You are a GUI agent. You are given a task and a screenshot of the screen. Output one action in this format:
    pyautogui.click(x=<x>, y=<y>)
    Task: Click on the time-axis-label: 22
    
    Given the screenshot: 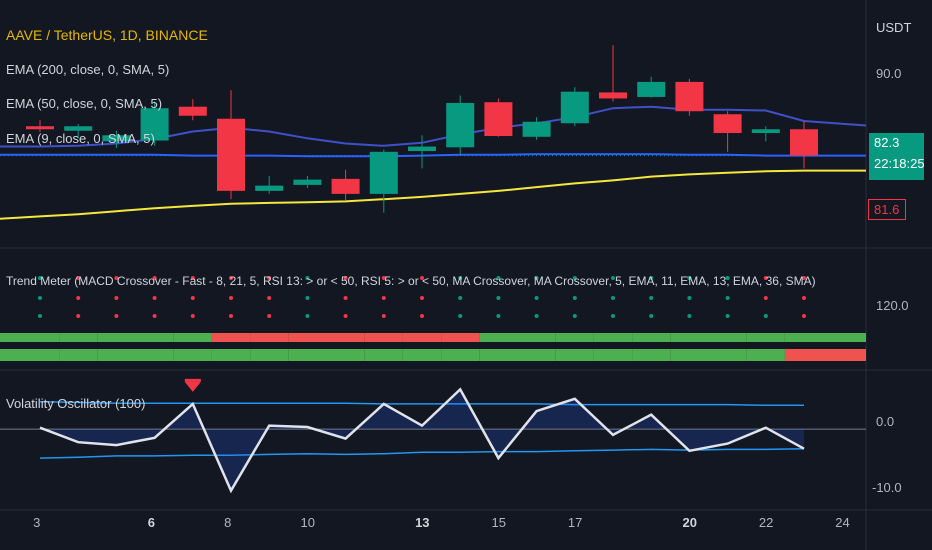 What is the action you would take?
    pyautogui.click(x=766, y=522)
    